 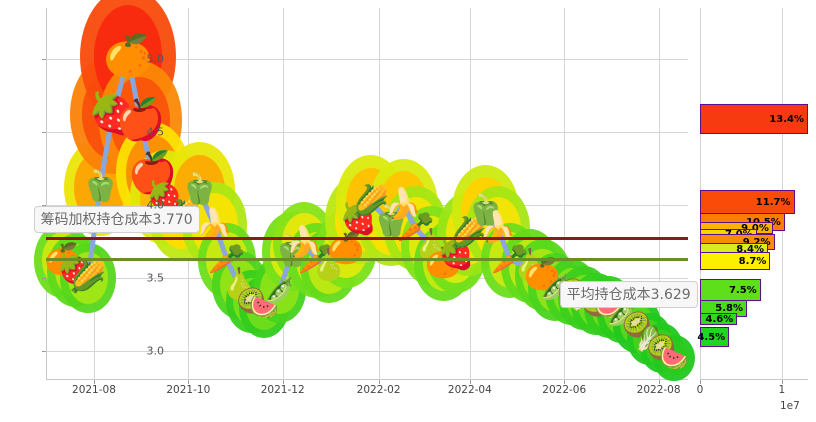 I want to click on histogram-bar: 13.4%, so click(x=754, y=119).